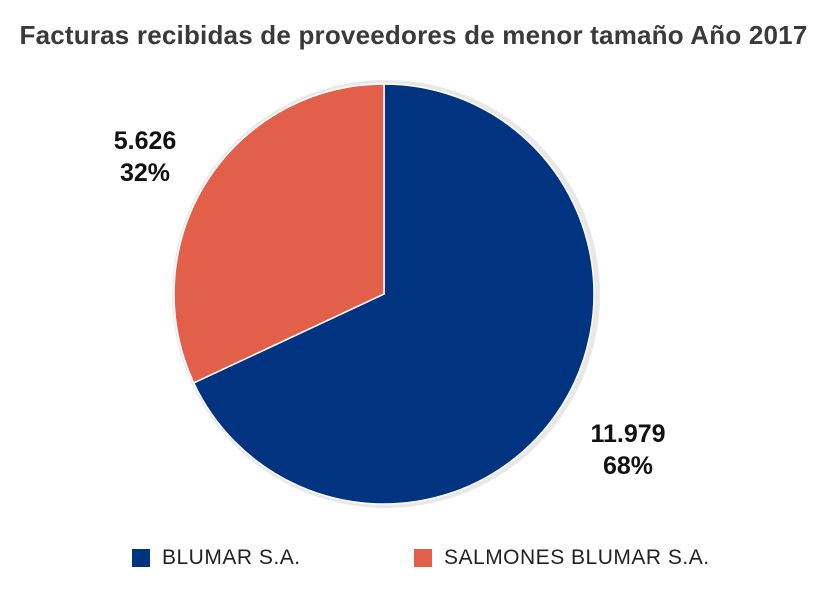  I want to click on data-label-blumar: 11.979 68%, so click(628, 450).